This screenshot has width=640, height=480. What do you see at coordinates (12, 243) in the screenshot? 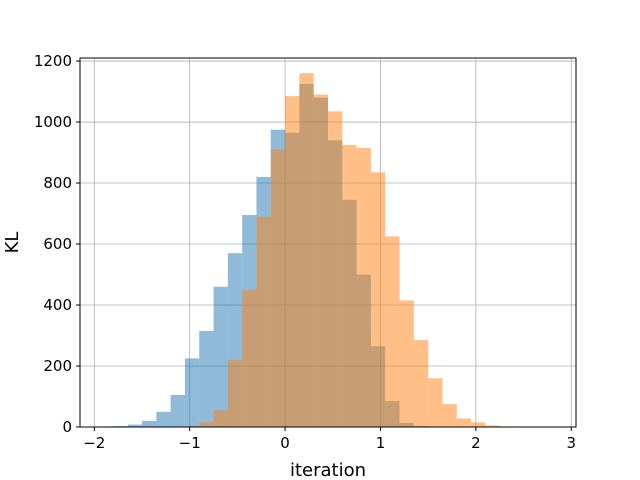
I see `y-axis-label: KL` at bounding box center [12, 243].